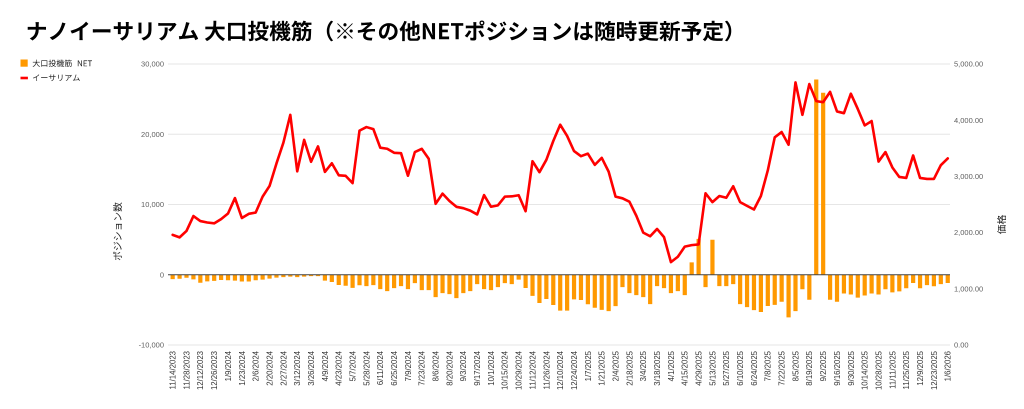 This screenshot has height=409, width=1024. What do you see at coordinates (491, 367) in the screenshot?
I see `svg-text: 10/1/2024` at bounding box center [491, 367].